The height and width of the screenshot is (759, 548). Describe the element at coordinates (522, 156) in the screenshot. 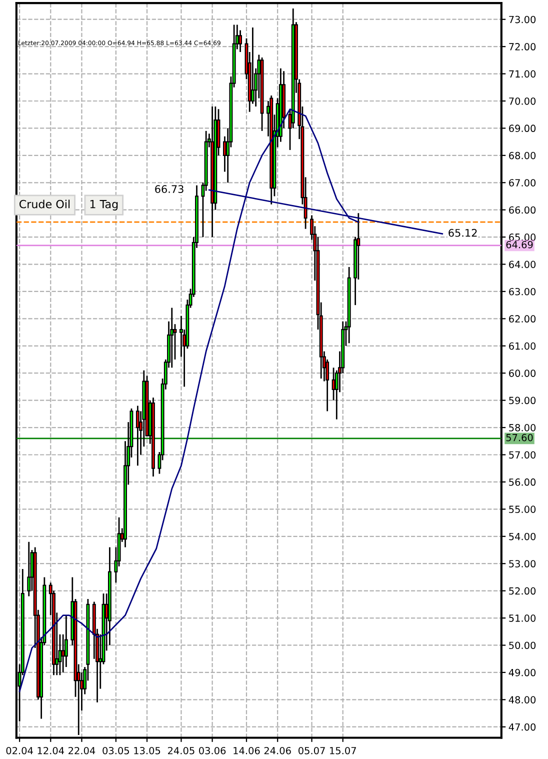

I see `y-tick-label: 68.00` at that location.